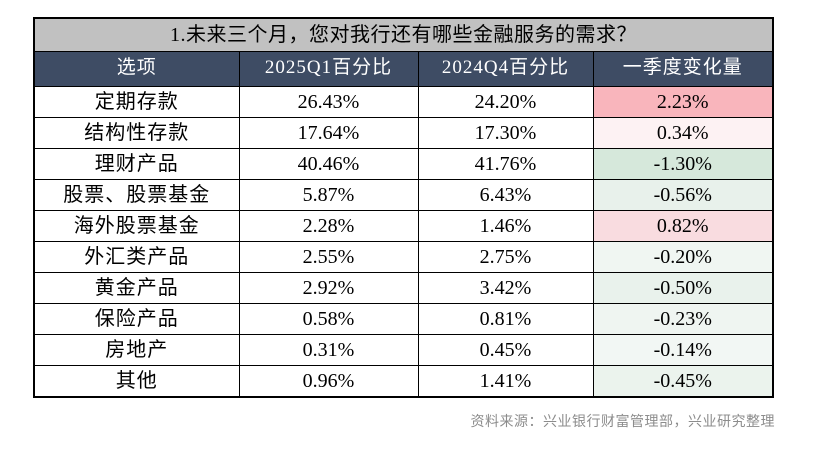 The width and height of the screenshot is (837, 451). I want to click on cell-2024q4: 0.81%, so click(505, 318).